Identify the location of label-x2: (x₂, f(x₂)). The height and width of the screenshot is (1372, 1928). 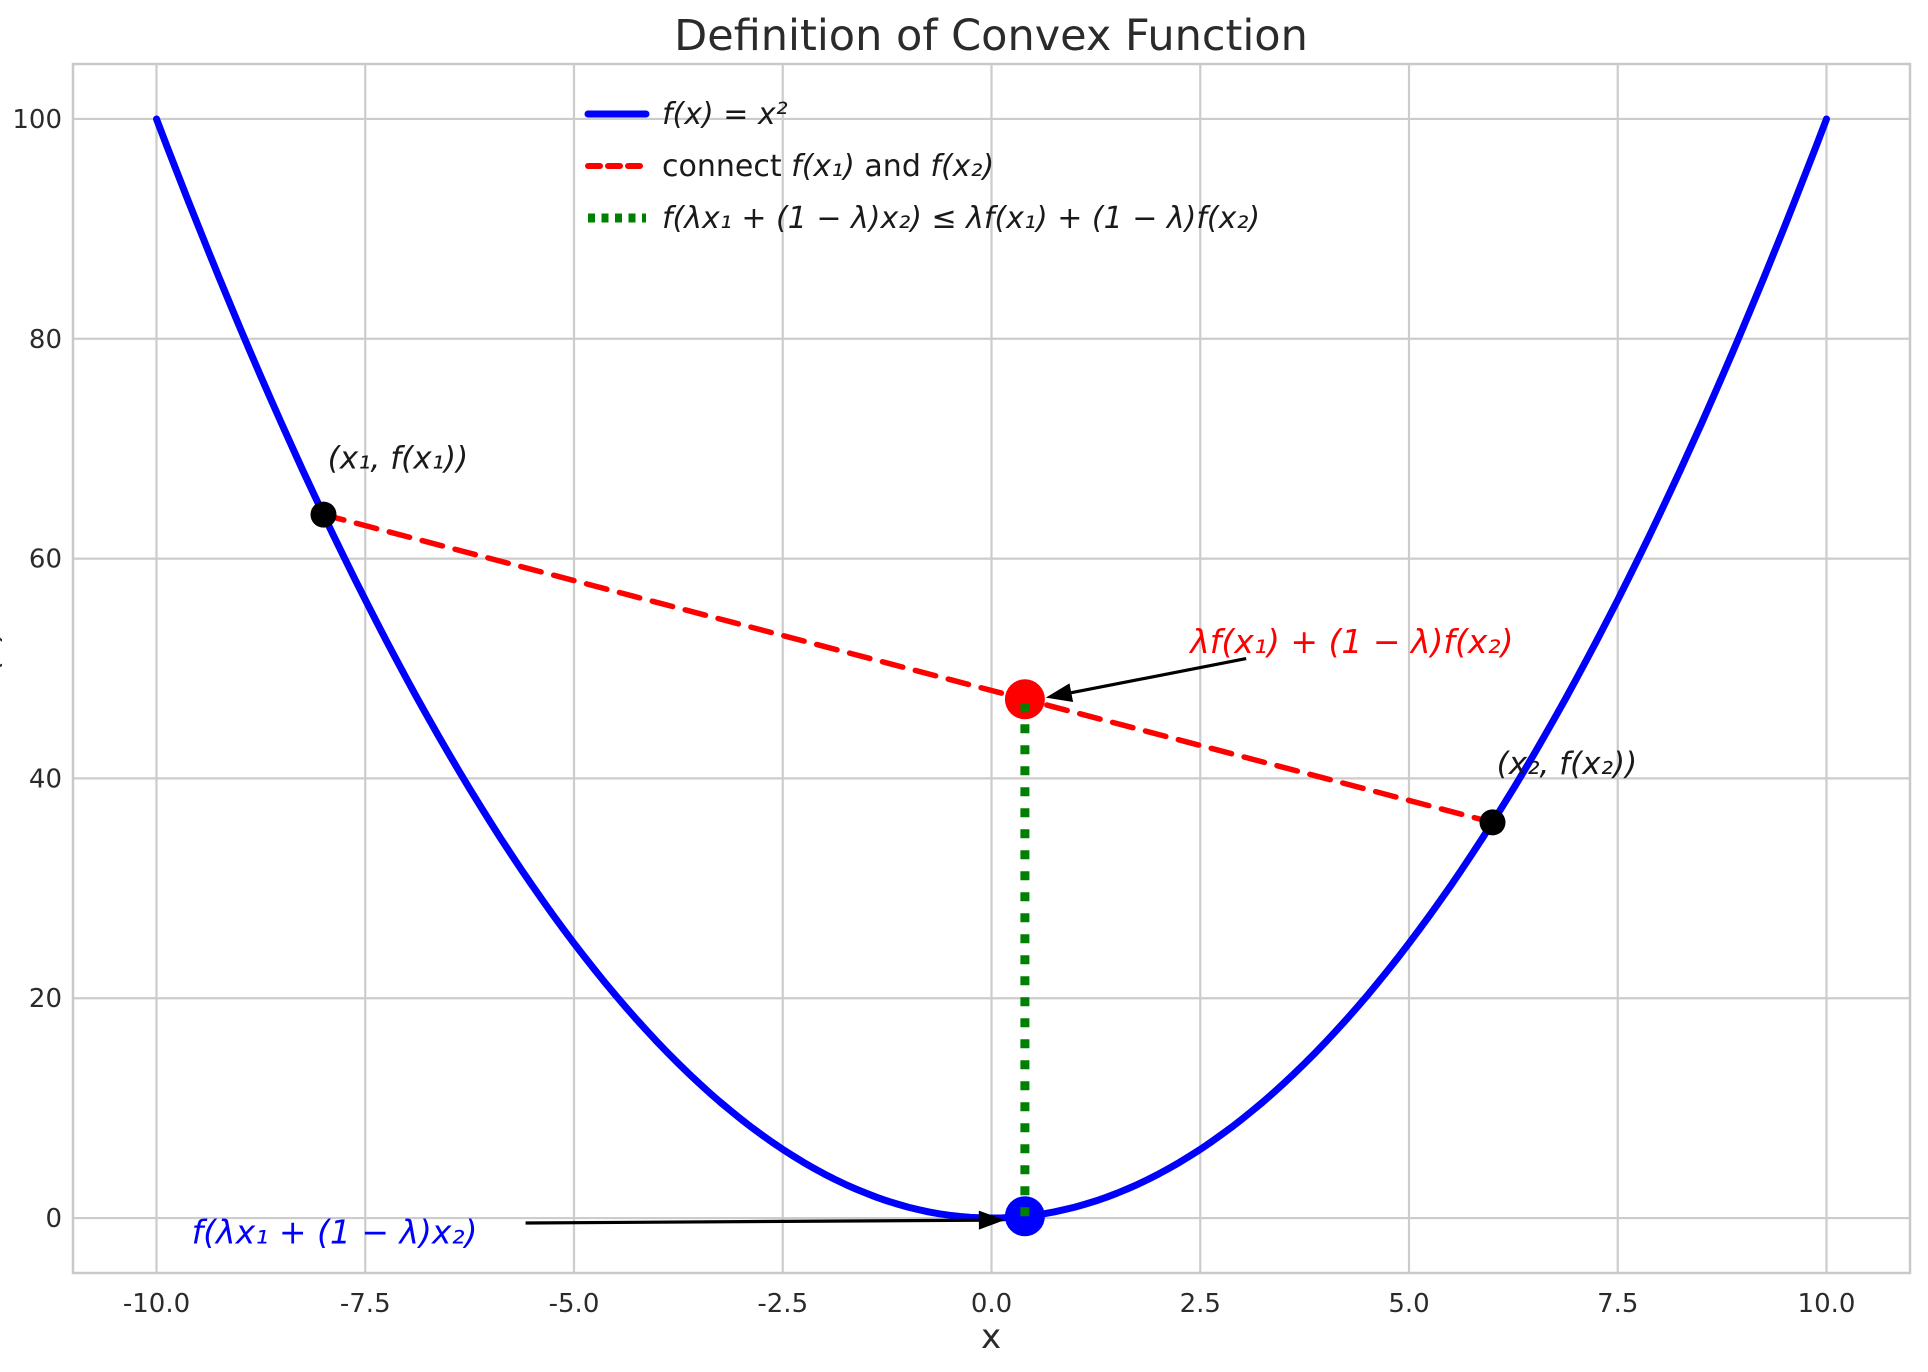
(1567, 764).